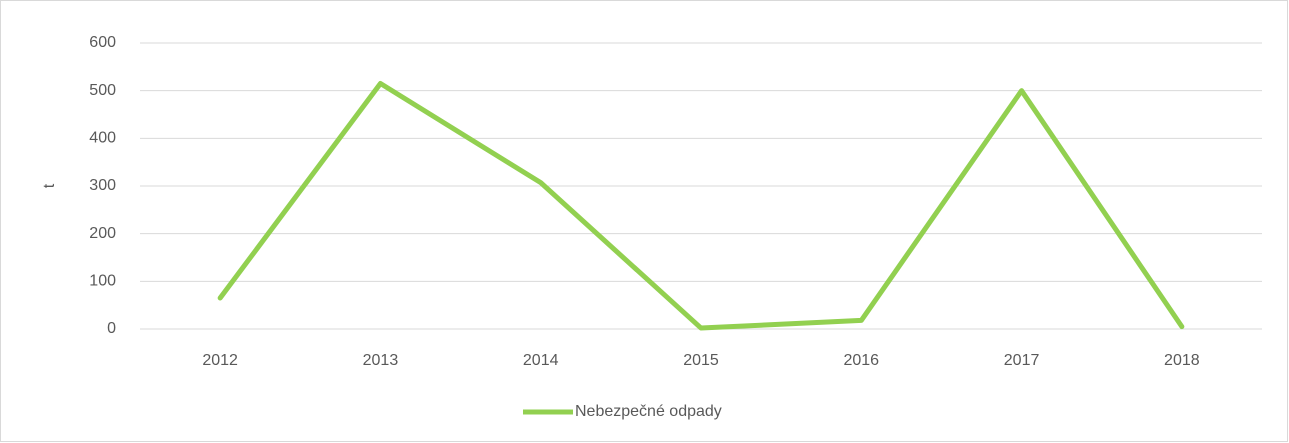 The image size is (1289, 443). What do you see at coordinates (102, 233) in the screenshot?
I see `y-tick-label: 200` at bounding box center [102, 233].